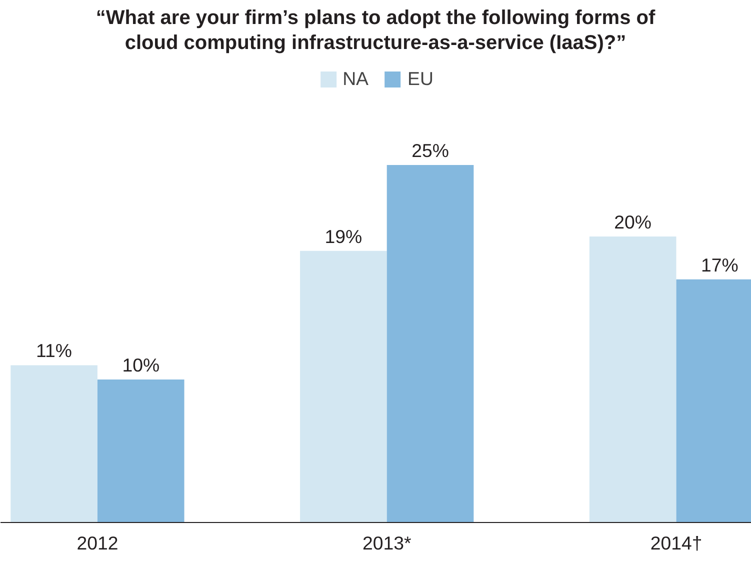  Describe the element at coordinates (421, 79) in the screenshot. I see `legend-label: EU` at that location.